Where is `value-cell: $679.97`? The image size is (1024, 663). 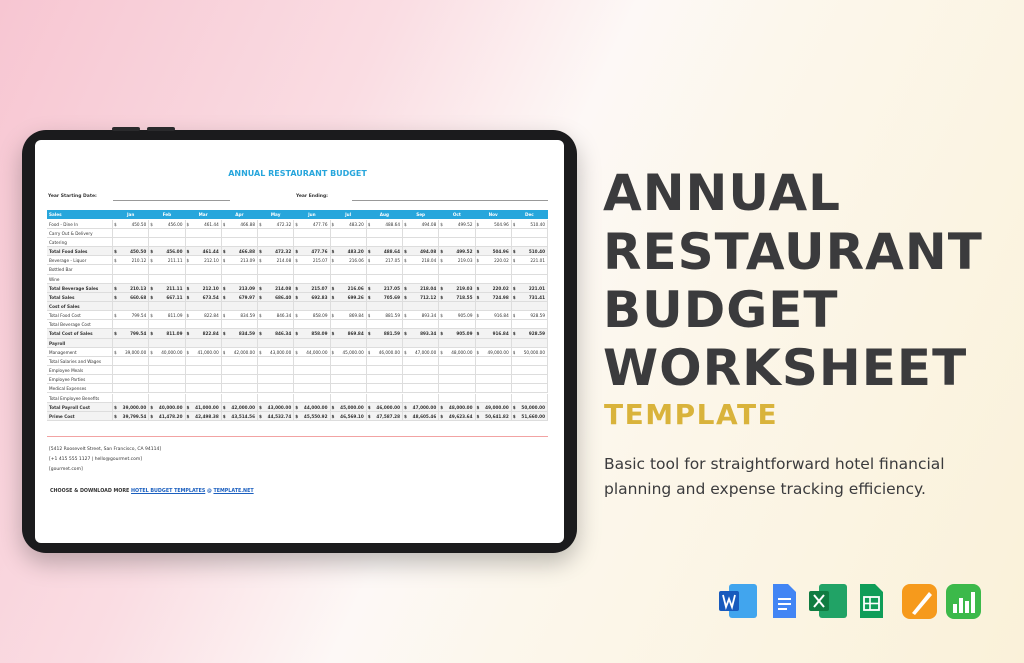
value-cell: $679.97 is located at coordinates (239, 297).